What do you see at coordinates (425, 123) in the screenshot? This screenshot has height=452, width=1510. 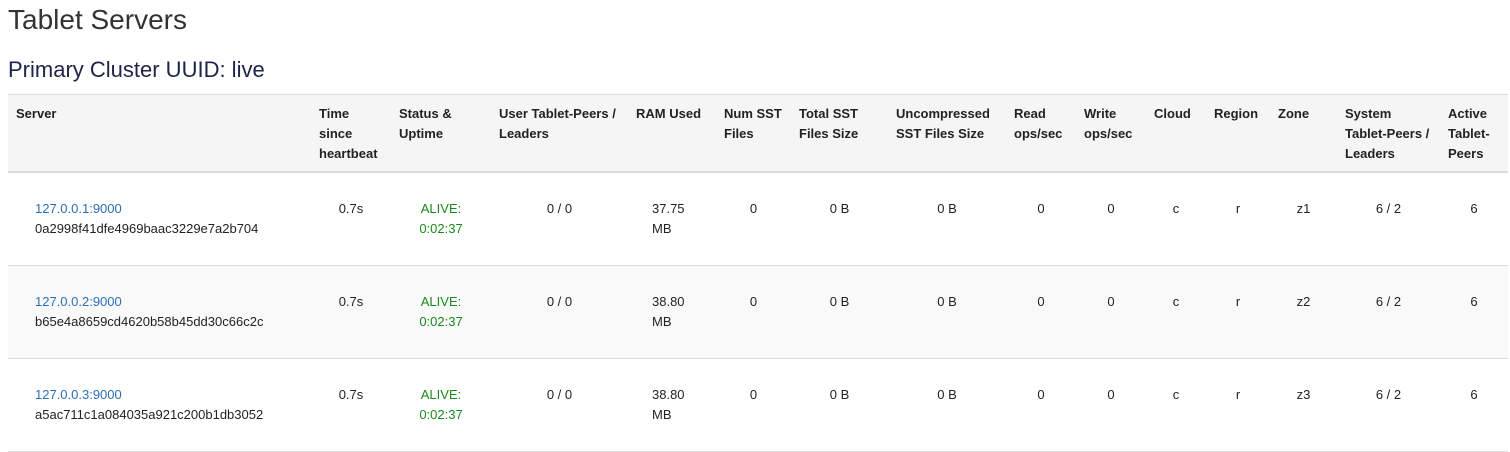 I see `col-status: Status & Uptime` at bounding box center [425, 123].